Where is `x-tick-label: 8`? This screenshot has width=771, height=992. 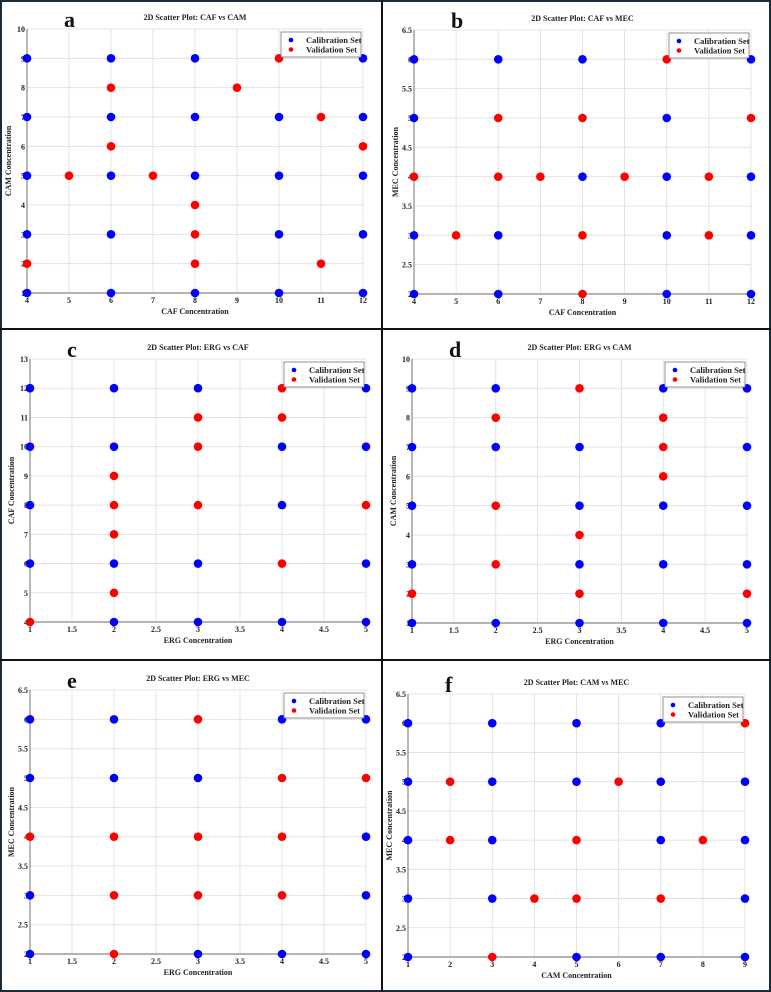 x-tick-label: 8 is located at coordinates (195, 300).